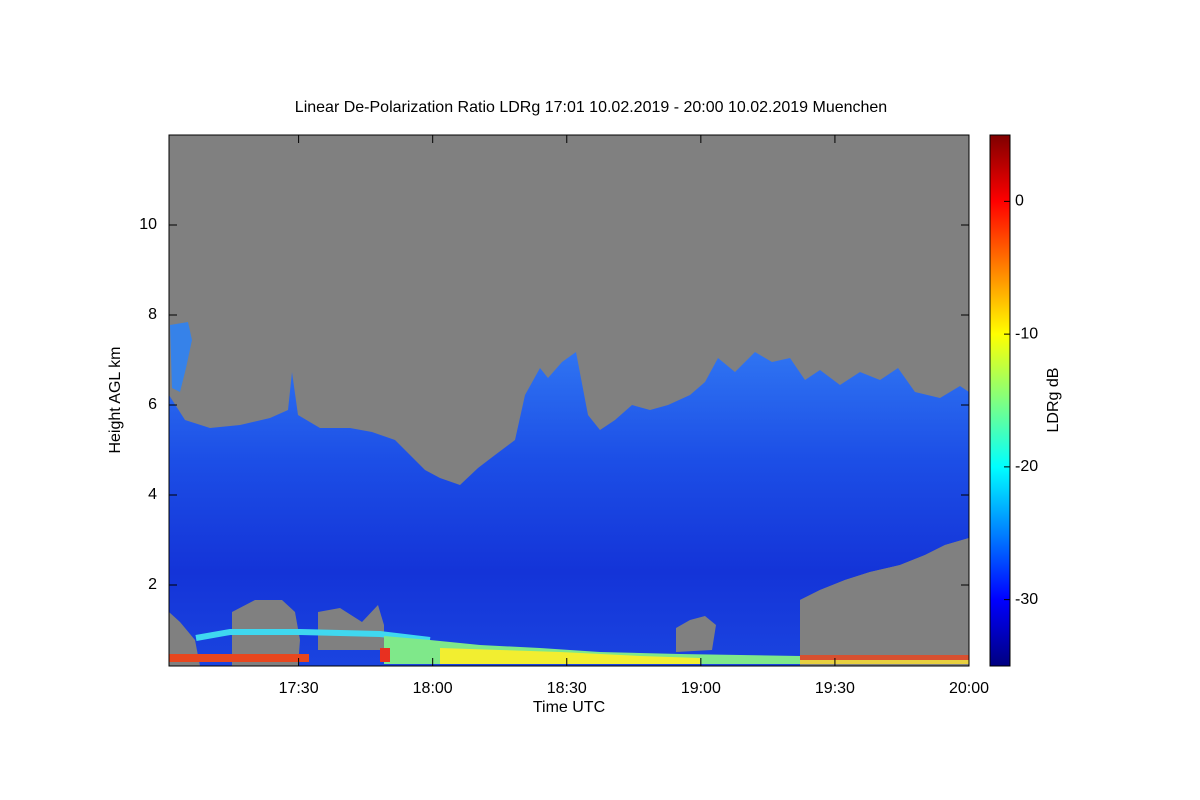 Image resolution: width=1200 pixels, height=800 pixels. Describe the element at coordinates (701, 688) in the screenshot. I see `x-tick-label: 19:00` at that location.